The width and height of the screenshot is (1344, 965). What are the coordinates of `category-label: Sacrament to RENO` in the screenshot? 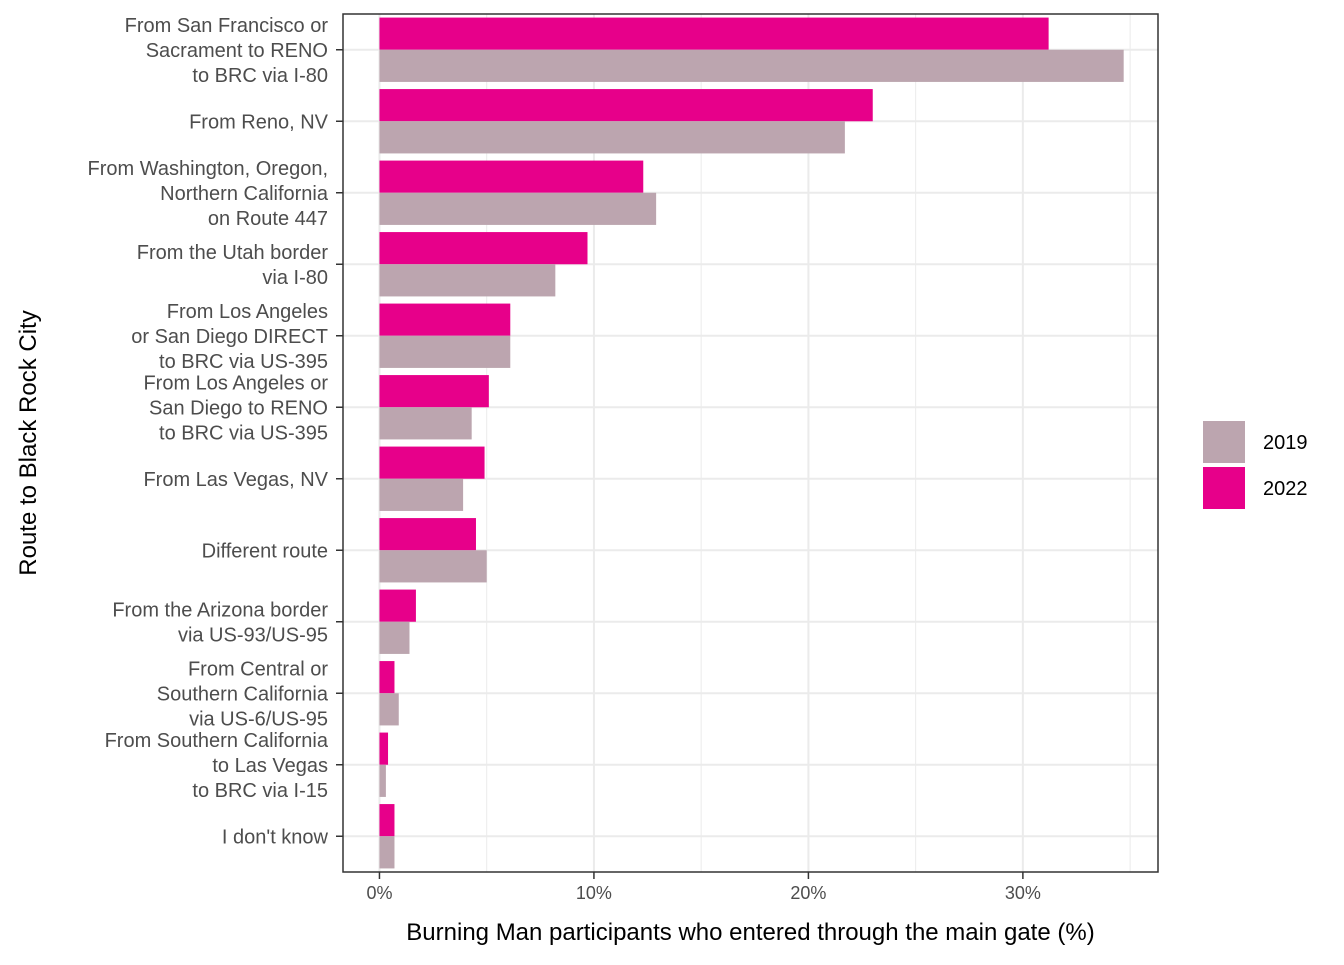 It's located at (237, 51).